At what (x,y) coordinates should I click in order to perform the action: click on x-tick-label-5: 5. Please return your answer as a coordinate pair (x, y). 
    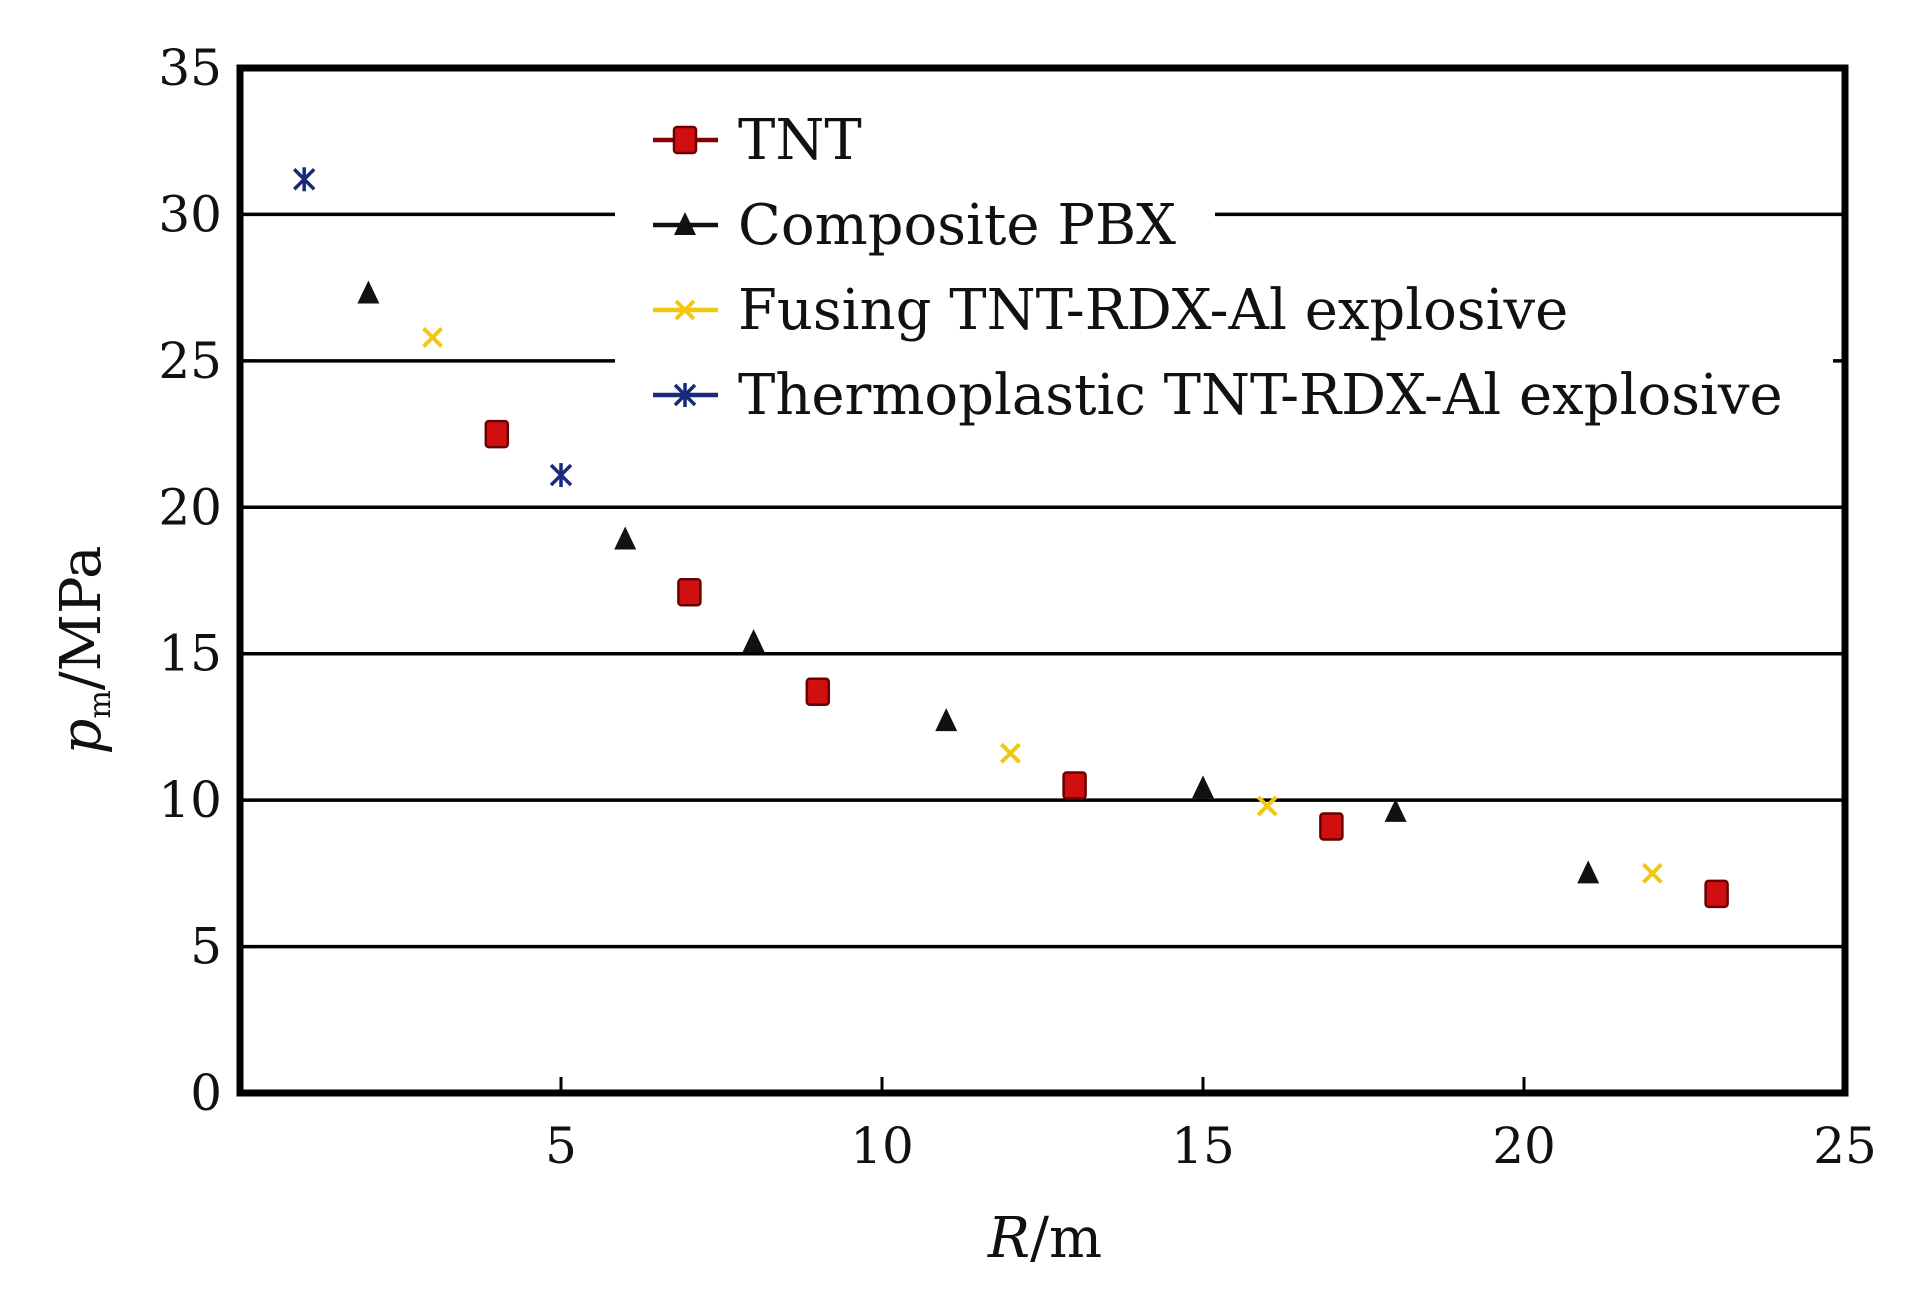
    Looking at the image, I should click on (561, 1146).